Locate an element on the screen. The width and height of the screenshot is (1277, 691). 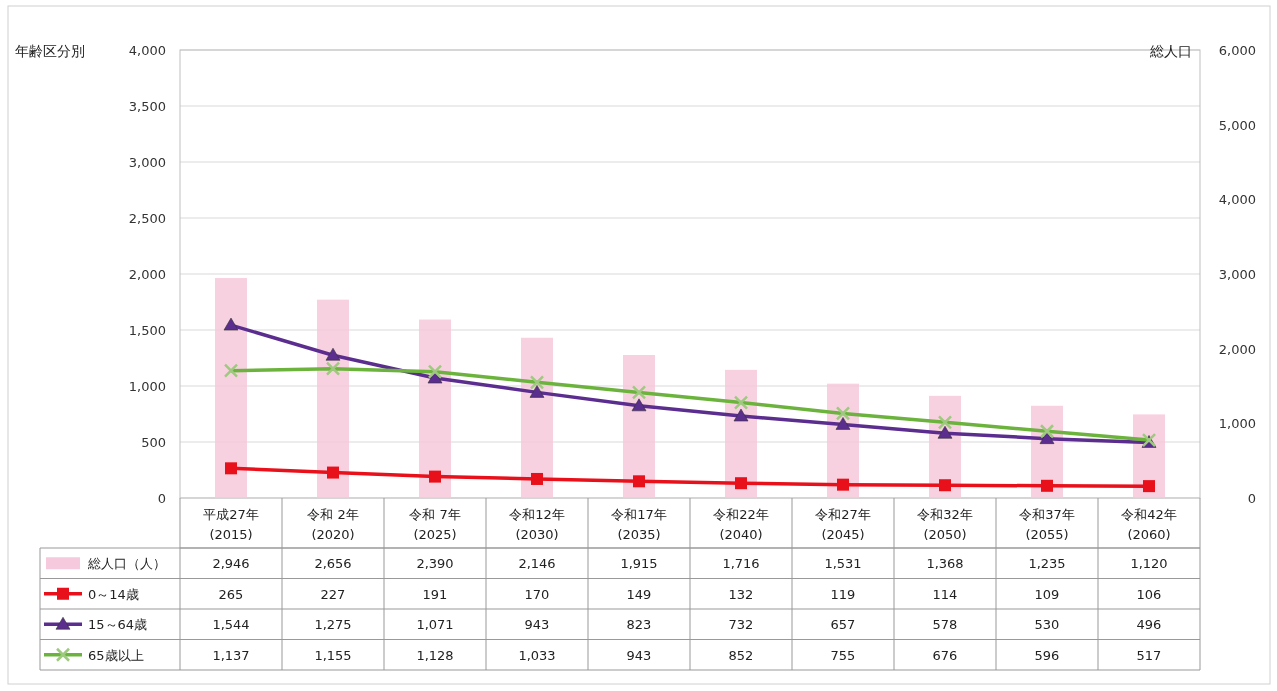
y-tick-label: 1,000 is located at coordinates (147, 386).